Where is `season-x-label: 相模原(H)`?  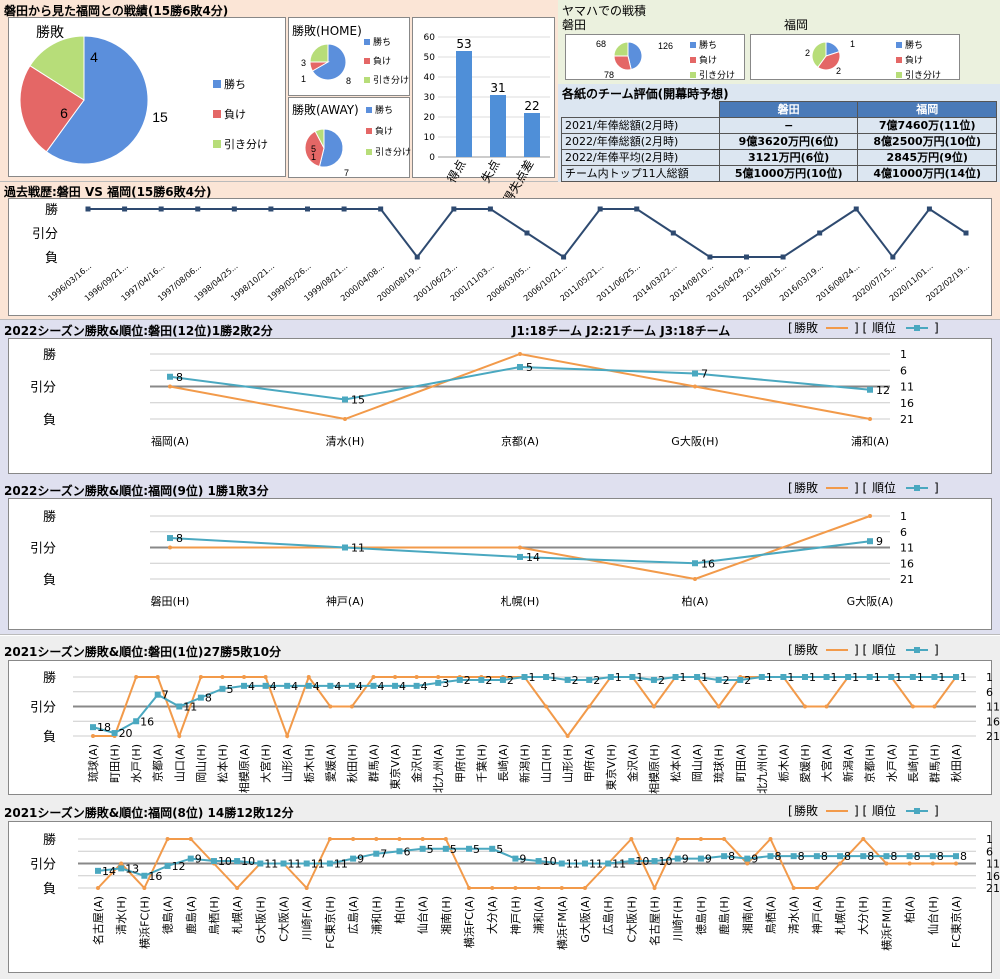 season-x-label: 相模原(H) is located at coordinates (654, 769).